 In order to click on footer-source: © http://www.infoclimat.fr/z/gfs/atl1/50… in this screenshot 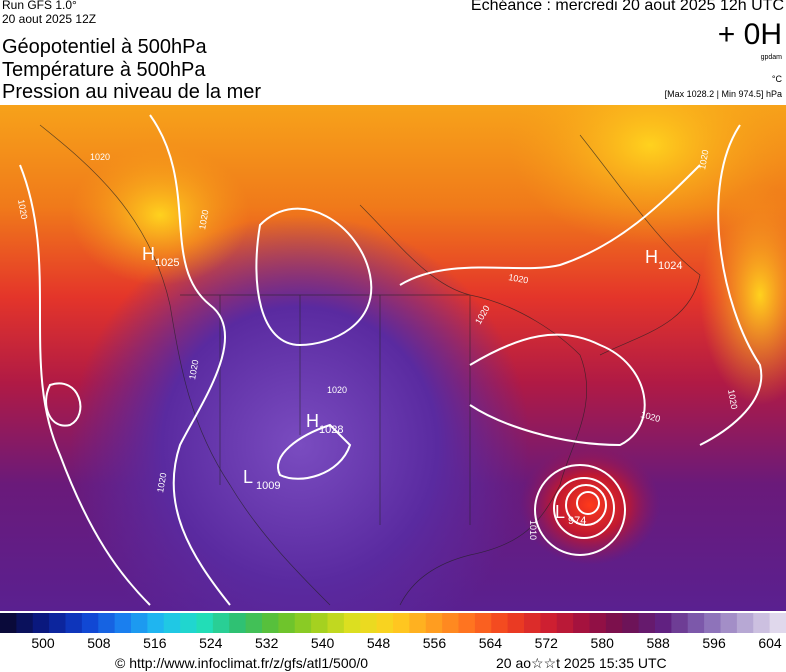, I will do `click(242, 663)`.